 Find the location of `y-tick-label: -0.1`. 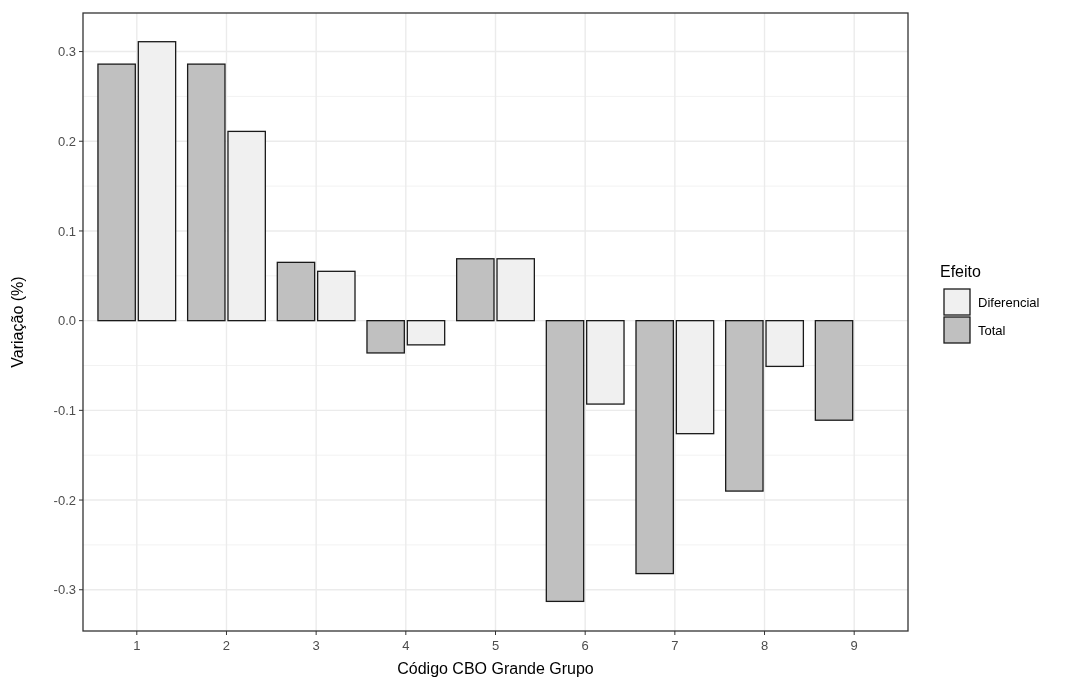

y-tick-label: -0.1 is located at coordinates (64, 410).